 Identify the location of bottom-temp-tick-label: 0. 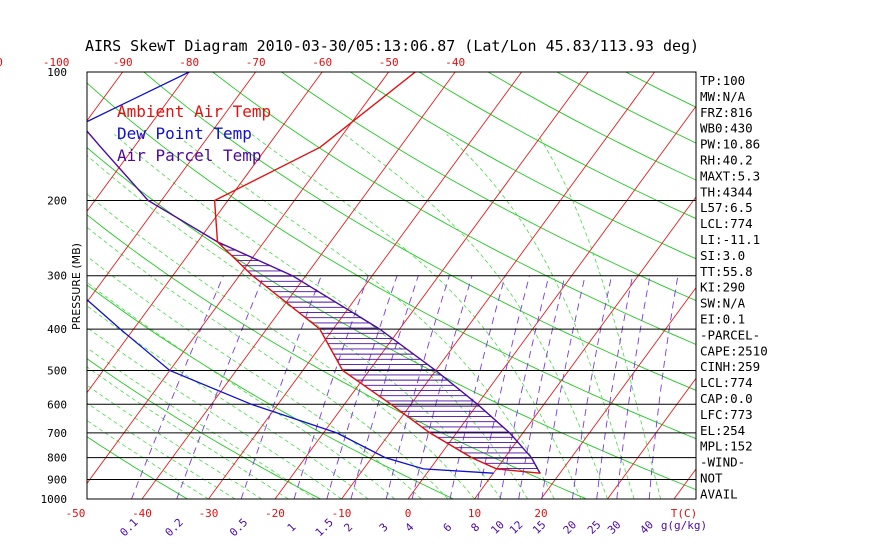
(408, 513).